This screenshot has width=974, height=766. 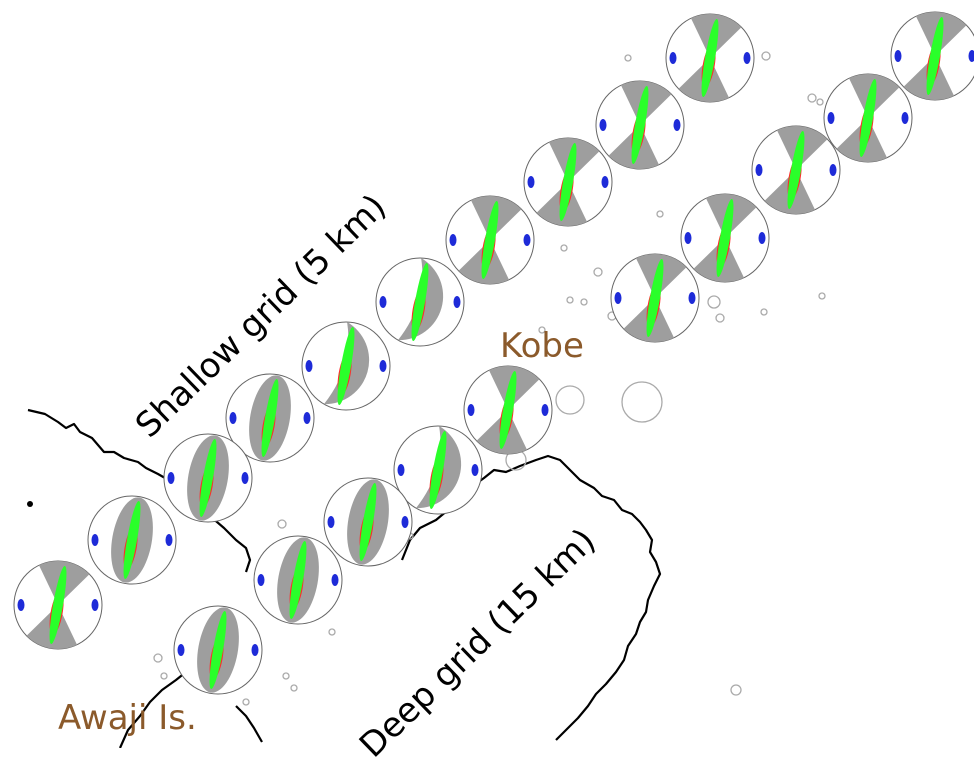 What do you see at coordinates (30, 504) in the screenshot?
I see `dot-marker` at bounding box center [30, 504].